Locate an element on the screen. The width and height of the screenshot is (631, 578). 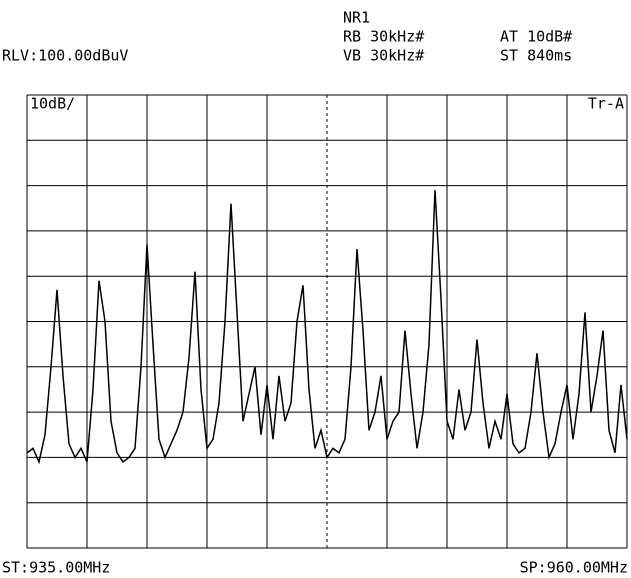
annotation: 10dB/ is located at coordinates (52, 104).